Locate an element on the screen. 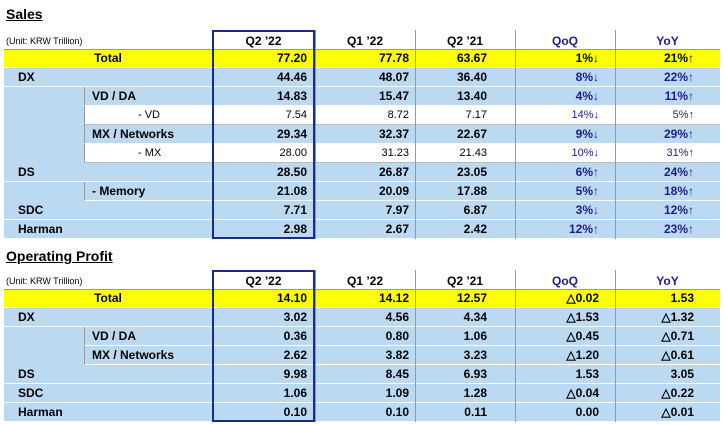 The height and width of the screenshot is (424, 725). row-value: 3.23 is located at coordinates (475, 355).